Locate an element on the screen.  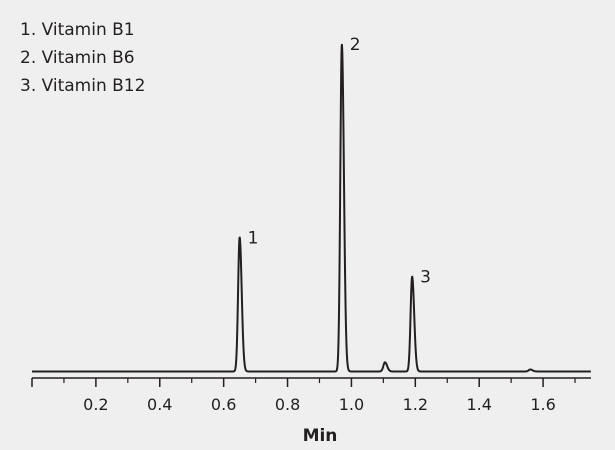
x-tick-label: 1.6 is located at coordinates (542, 404).